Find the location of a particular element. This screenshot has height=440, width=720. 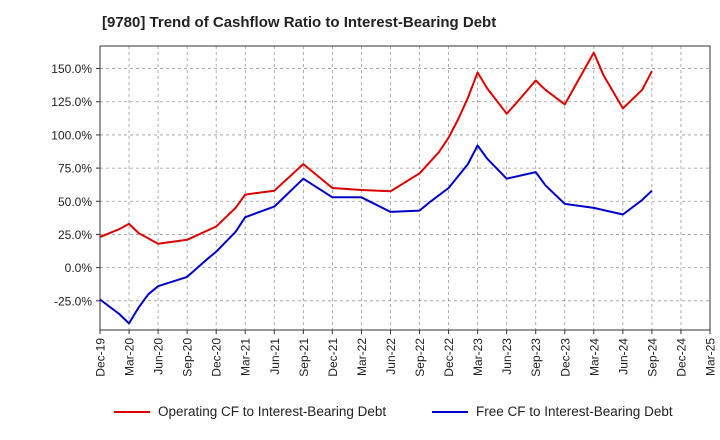

x-tick-label: Jun-22 is located at coordinates (391, 356).